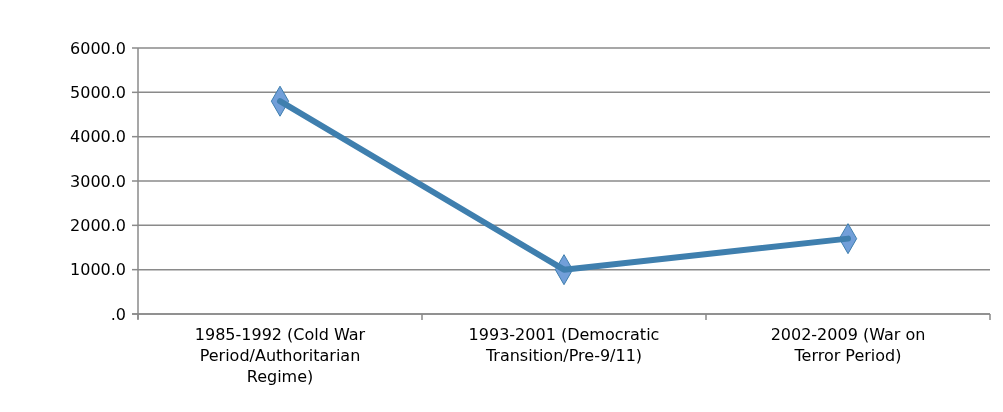 The width and height of the screenshot is (1003, 412). I want to click on y-tick-label: 4000.0, so click(98, 137).